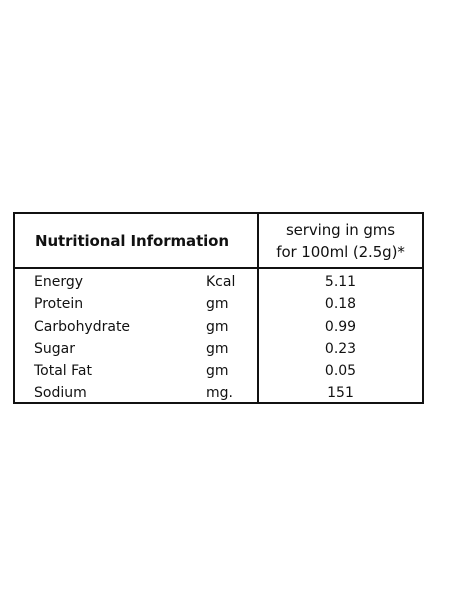 The height and width of the screenshot is (600, 450). I want to click on nutrient-value: 151, so click(340, 393).